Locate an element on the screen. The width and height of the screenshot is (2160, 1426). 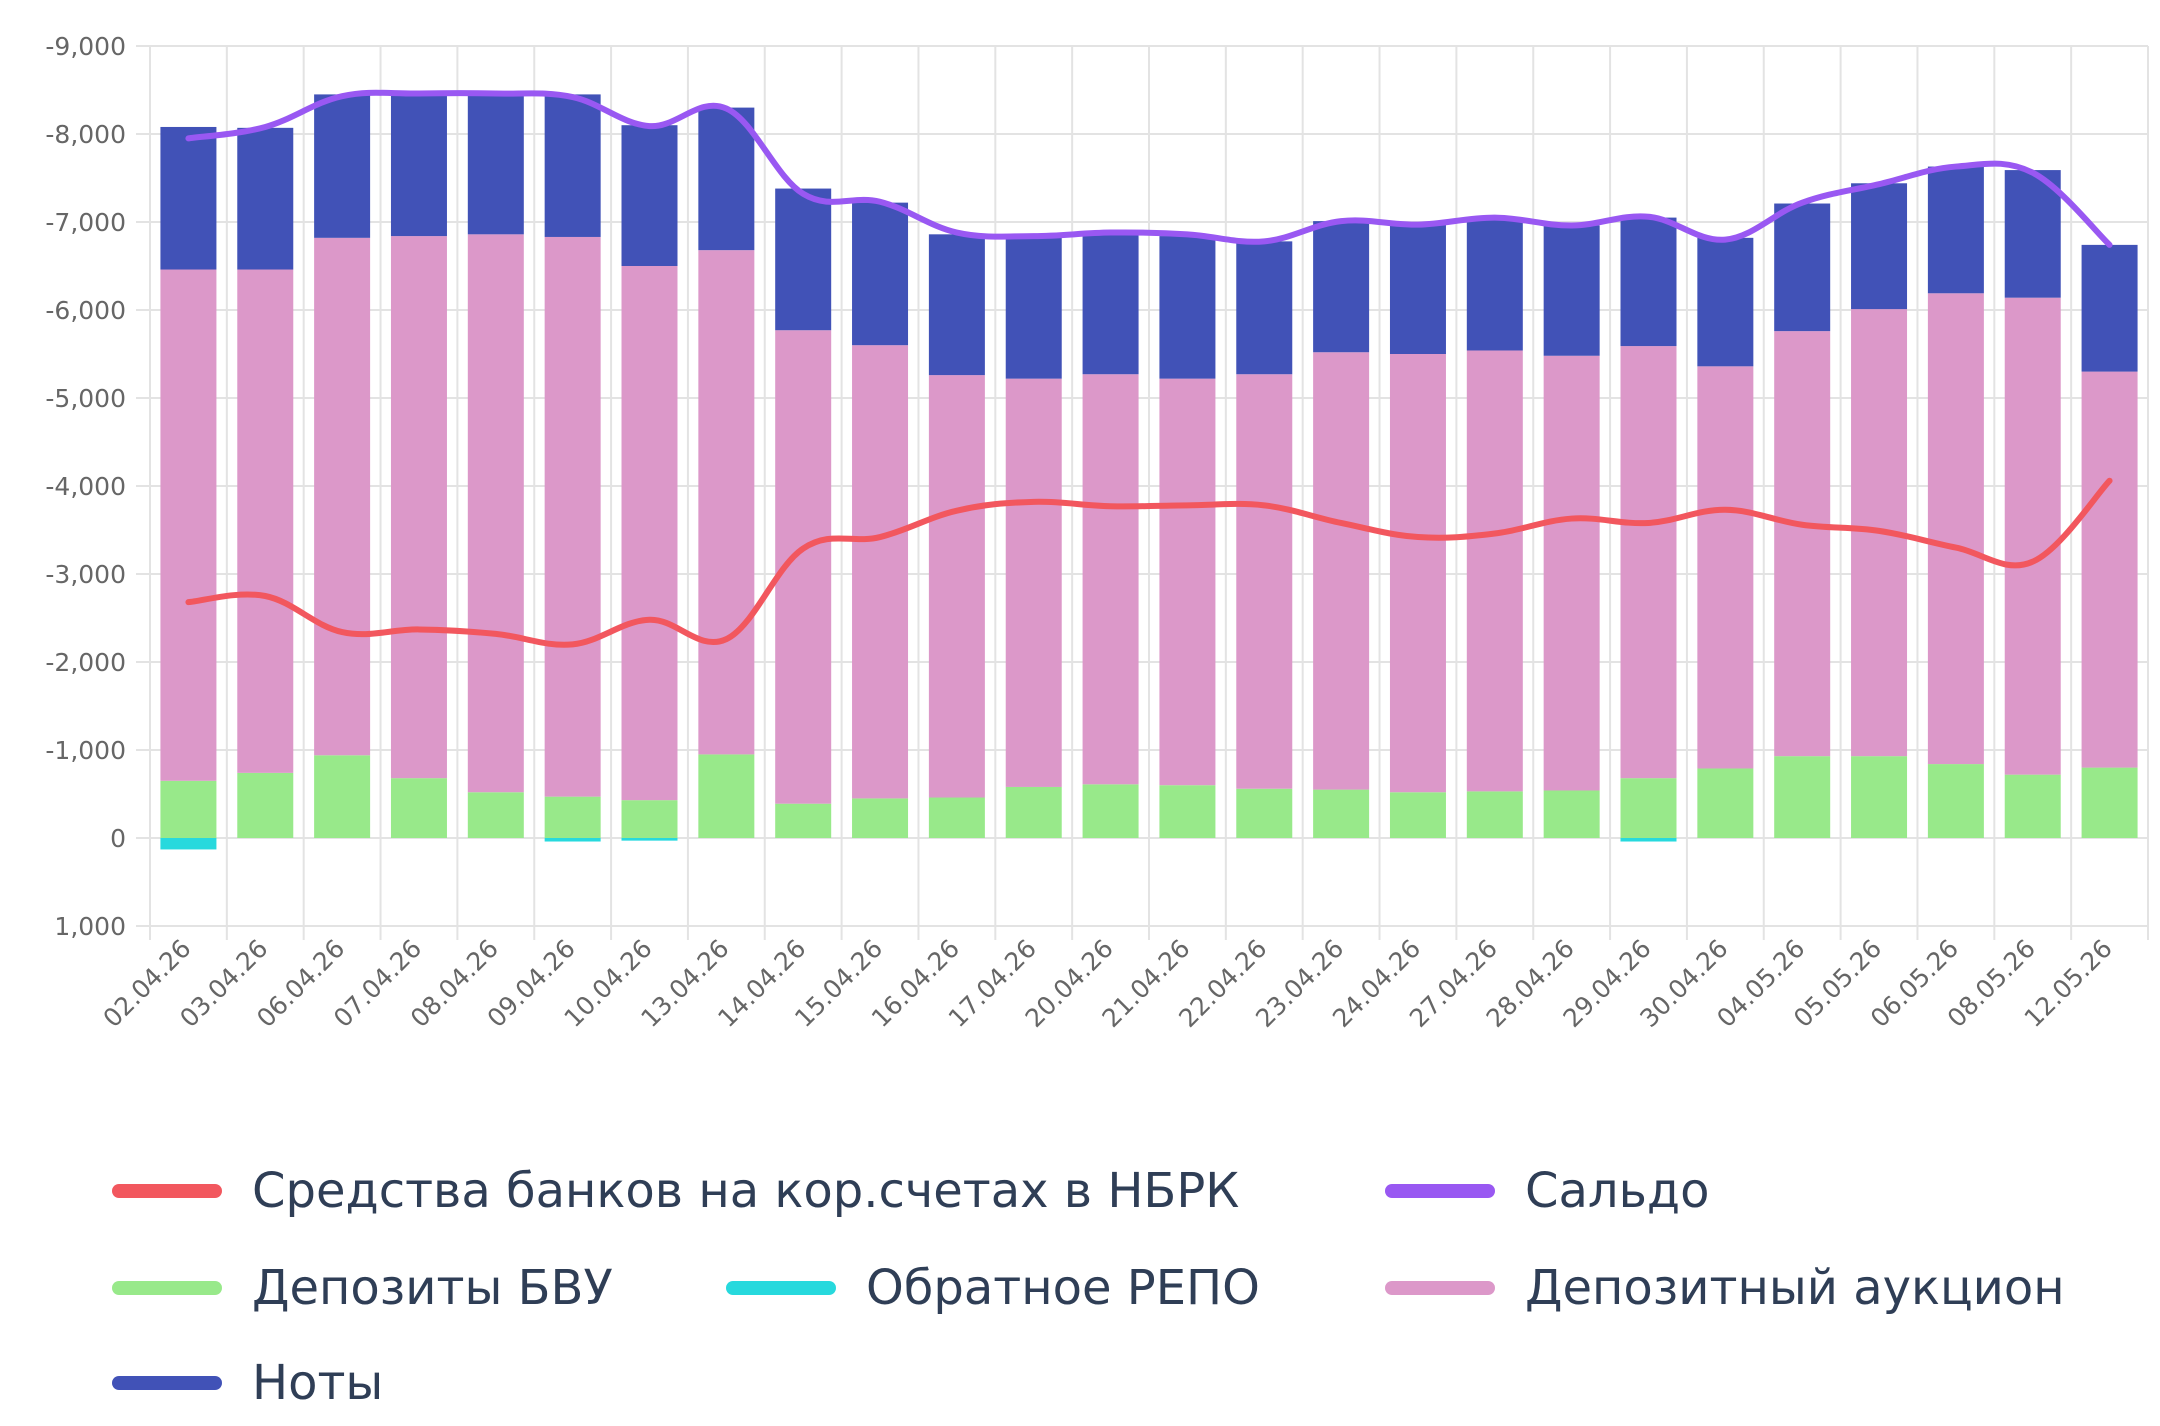
y-tick-label: -4,000 is located at coordinates (85, 486).